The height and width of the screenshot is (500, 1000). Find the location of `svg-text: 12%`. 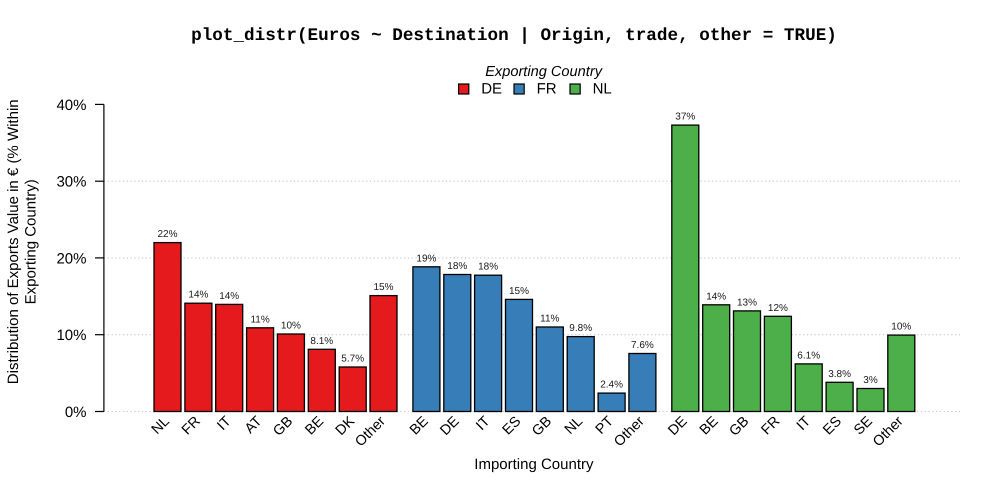

svg-text: 12% is located at coordinates (778, 308).